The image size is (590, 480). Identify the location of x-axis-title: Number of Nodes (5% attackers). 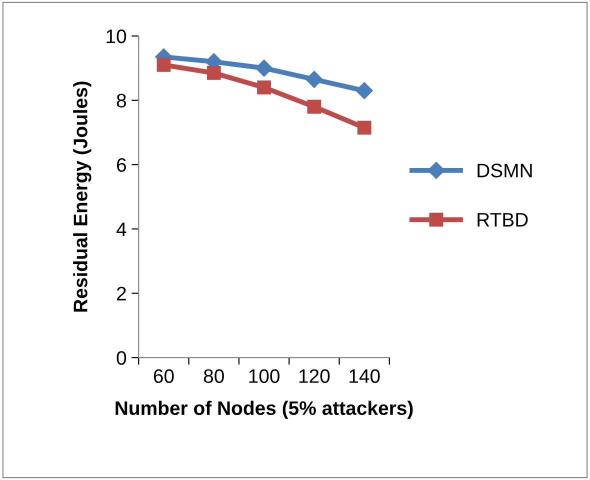
(264, 409).